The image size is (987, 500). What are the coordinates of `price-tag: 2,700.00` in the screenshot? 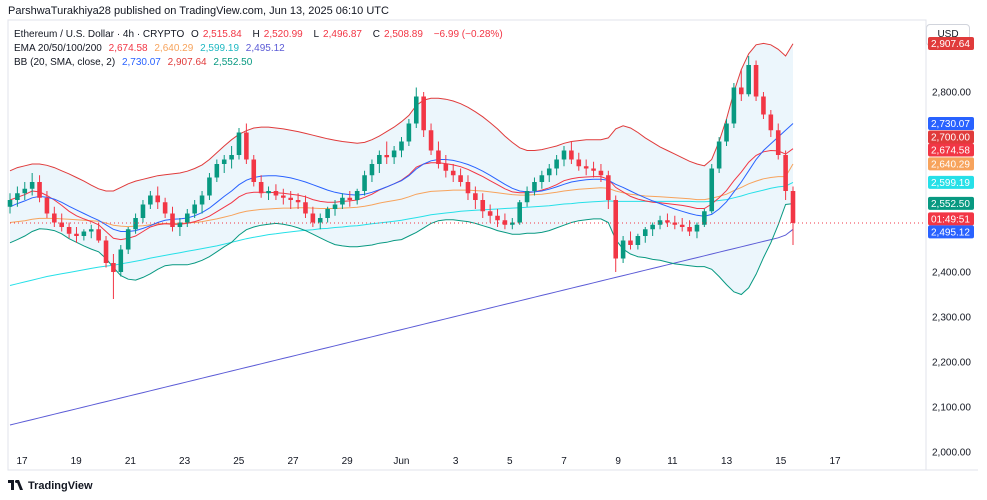 It's located at (951, 137).